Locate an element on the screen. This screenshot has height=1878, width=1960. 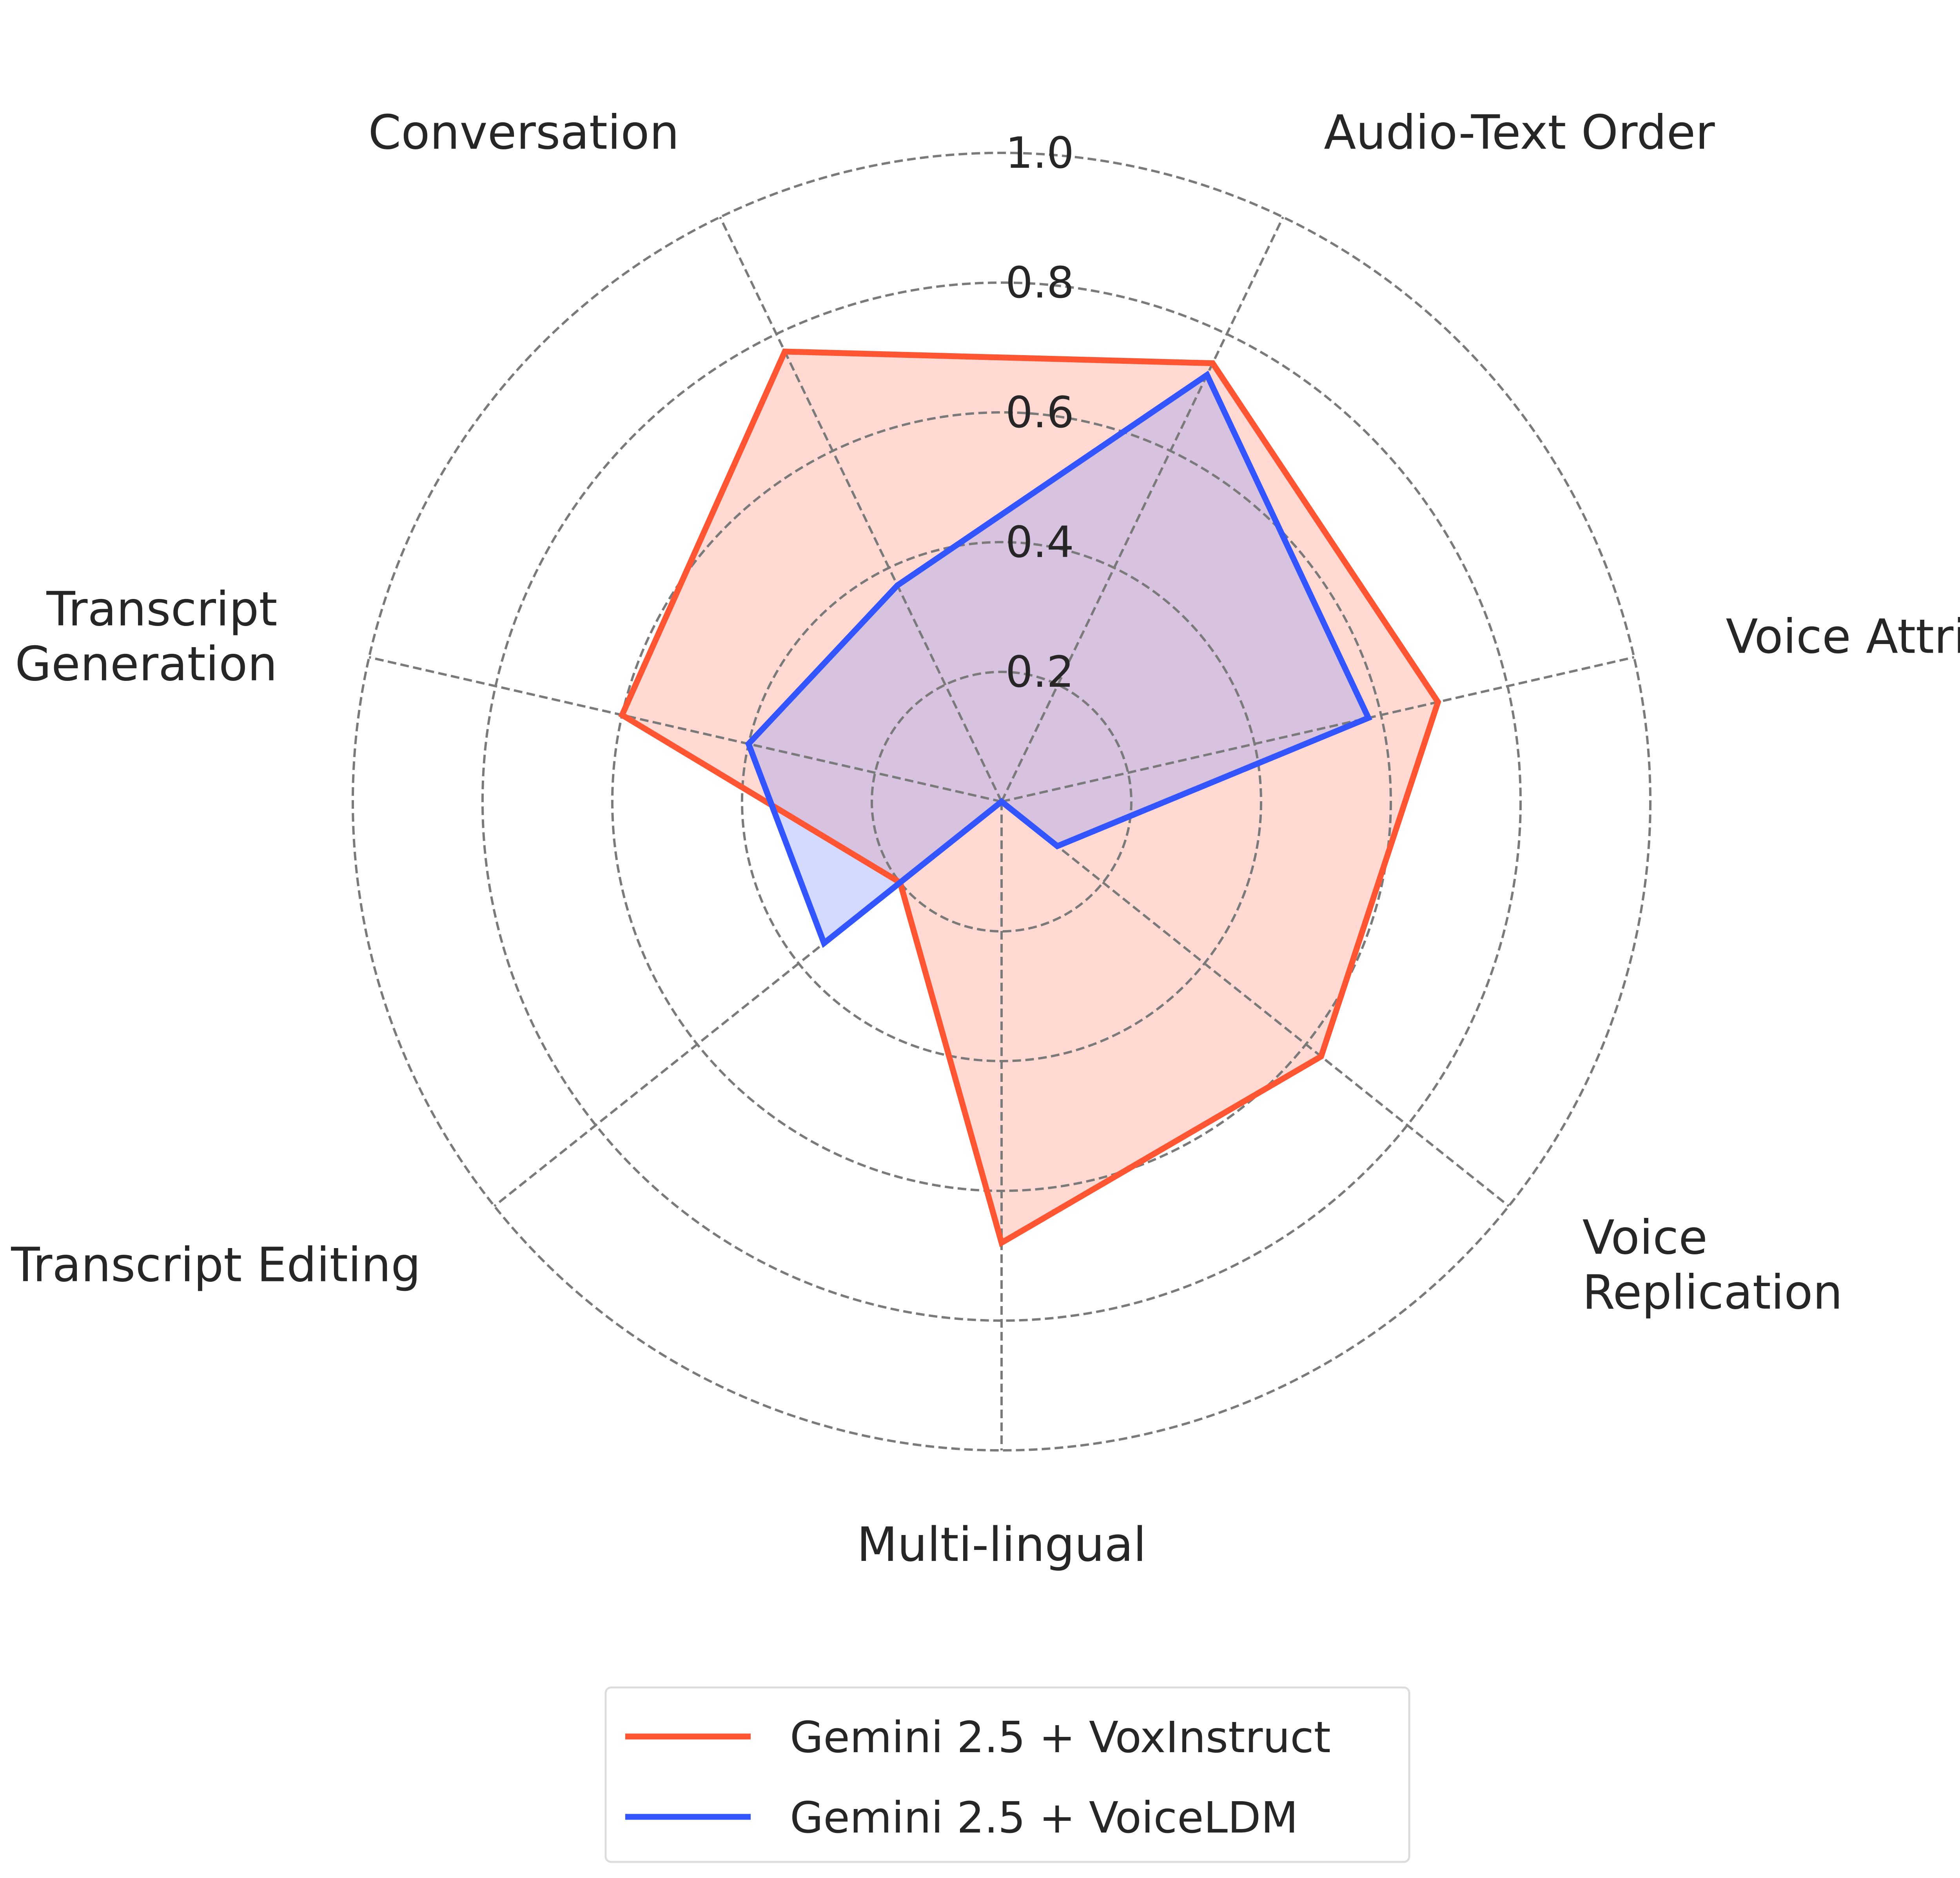
radial-tick-labels: 0.2 0.4 0.6 0.8 1.0 is located at coordinates (1039, 413).